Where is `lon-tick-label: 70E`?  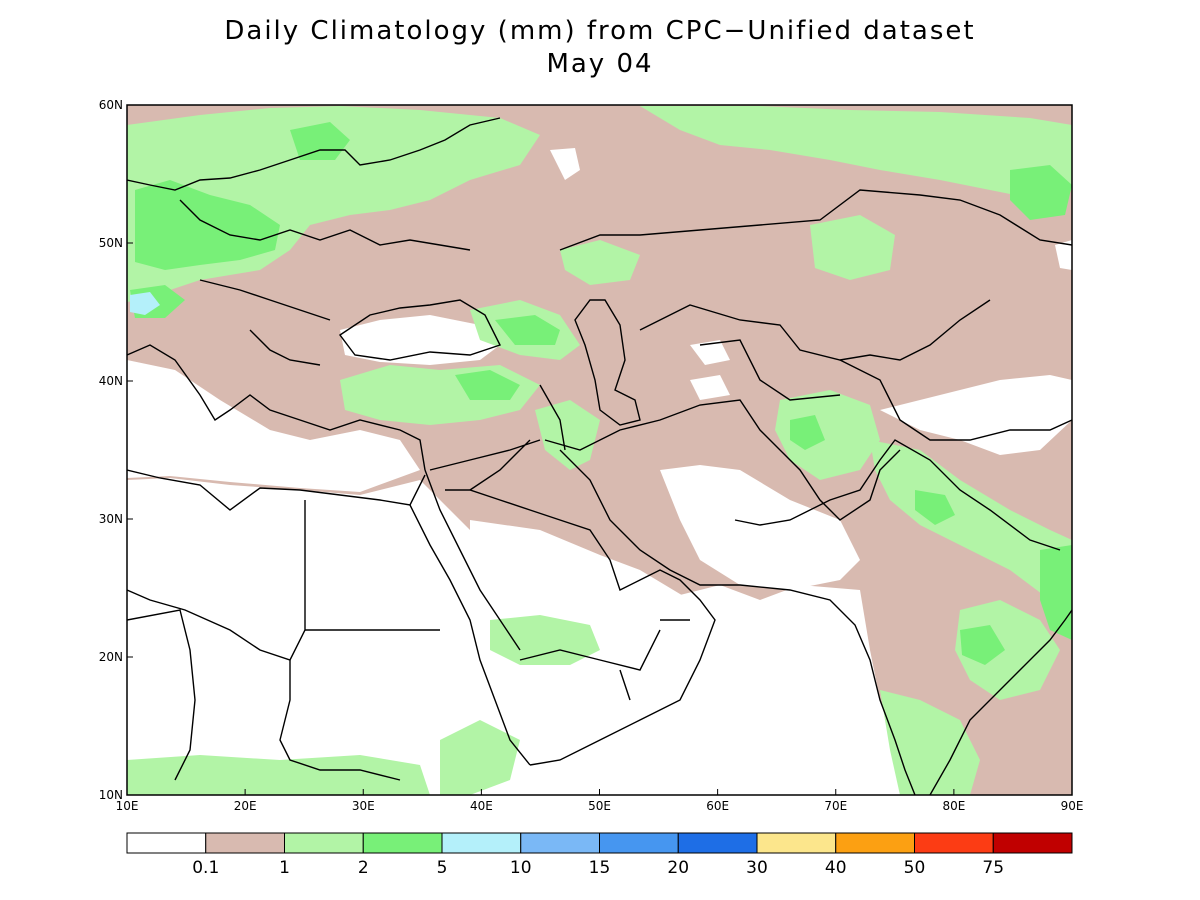 lon-tick-label: 70E is located at coordinates (835, 806).